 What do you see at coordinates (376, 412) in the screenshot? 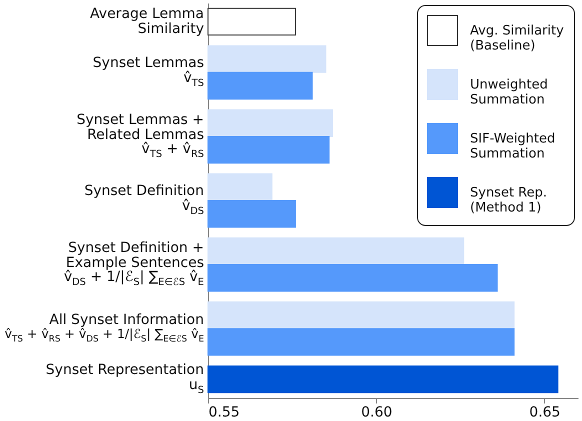
I see `x-tick-label: 0.60` at bounding box center [376, 412].